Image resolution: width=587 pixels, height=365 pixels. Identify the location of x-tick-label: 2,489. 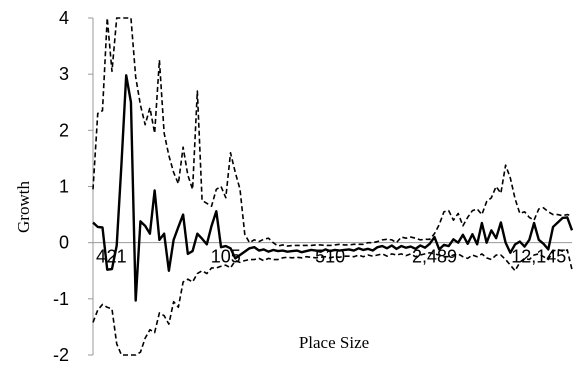
(434, 257).